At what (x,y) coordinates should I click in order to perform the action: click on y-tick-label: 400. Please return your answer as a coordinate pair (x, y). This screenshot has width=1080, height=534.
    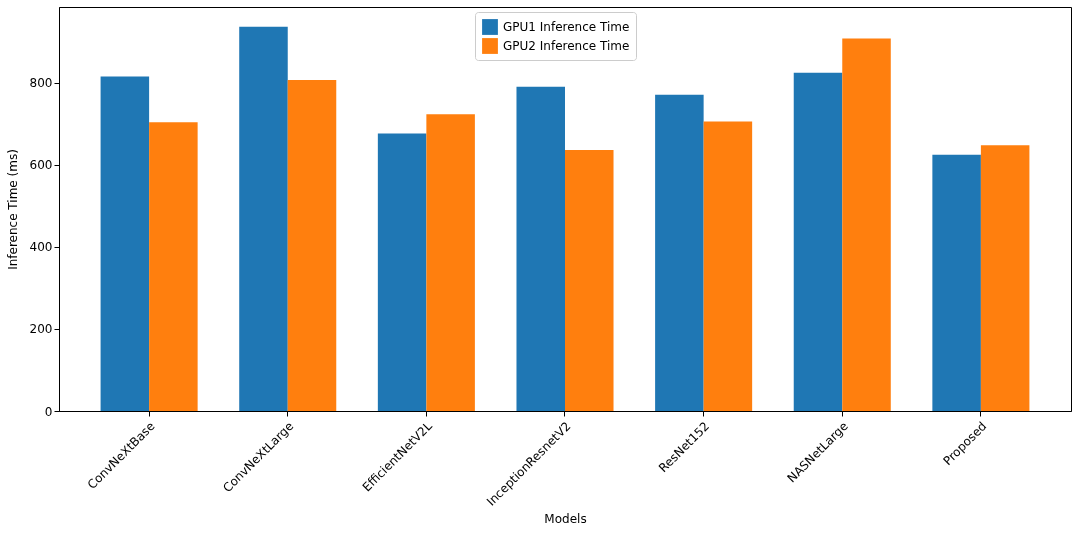
    Looking at the image, I should click on (41, 247).